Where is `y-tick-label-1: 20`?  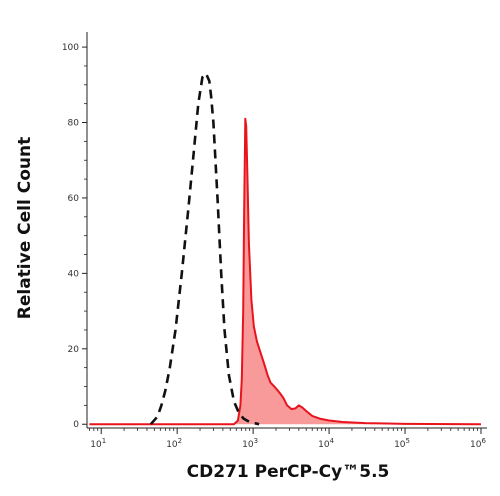
y-tick-label-1: 20 is located at coordinates (74, 350).